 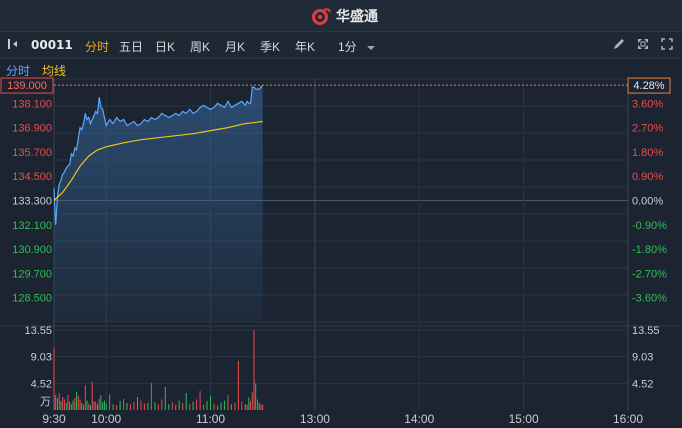 I want to click on x-tick-label: 9:30, so click(x=54, y=419).